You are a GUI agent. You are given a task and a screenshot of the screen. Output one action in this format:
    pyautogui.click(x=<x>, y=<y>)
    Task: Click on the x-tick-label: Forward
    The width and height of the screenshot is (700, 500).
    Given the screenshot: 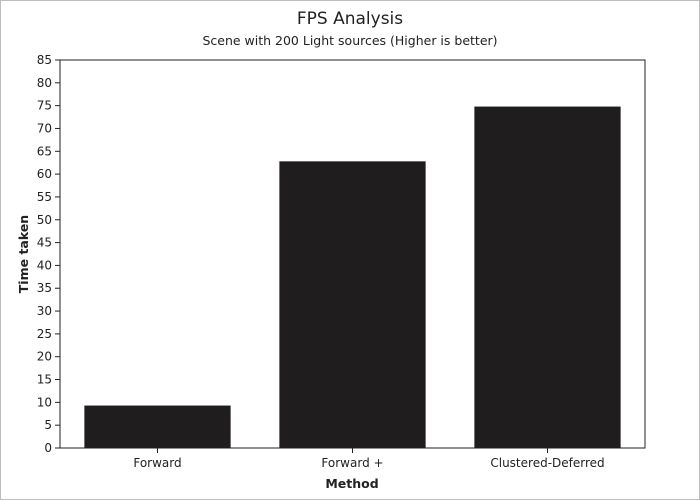 What is the action you would take?
    pyautogui.click(x=157, y=463)
    